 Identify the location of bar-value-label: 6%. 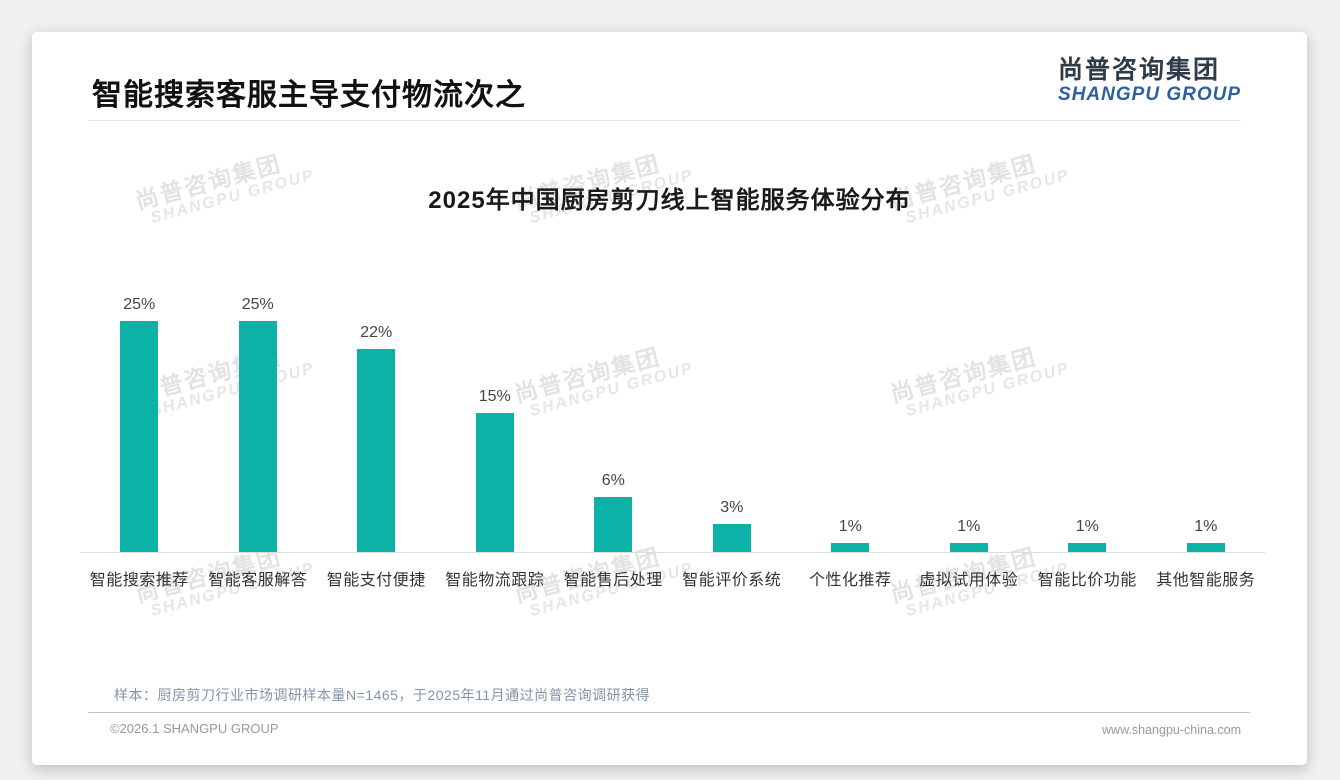
(613, 480).